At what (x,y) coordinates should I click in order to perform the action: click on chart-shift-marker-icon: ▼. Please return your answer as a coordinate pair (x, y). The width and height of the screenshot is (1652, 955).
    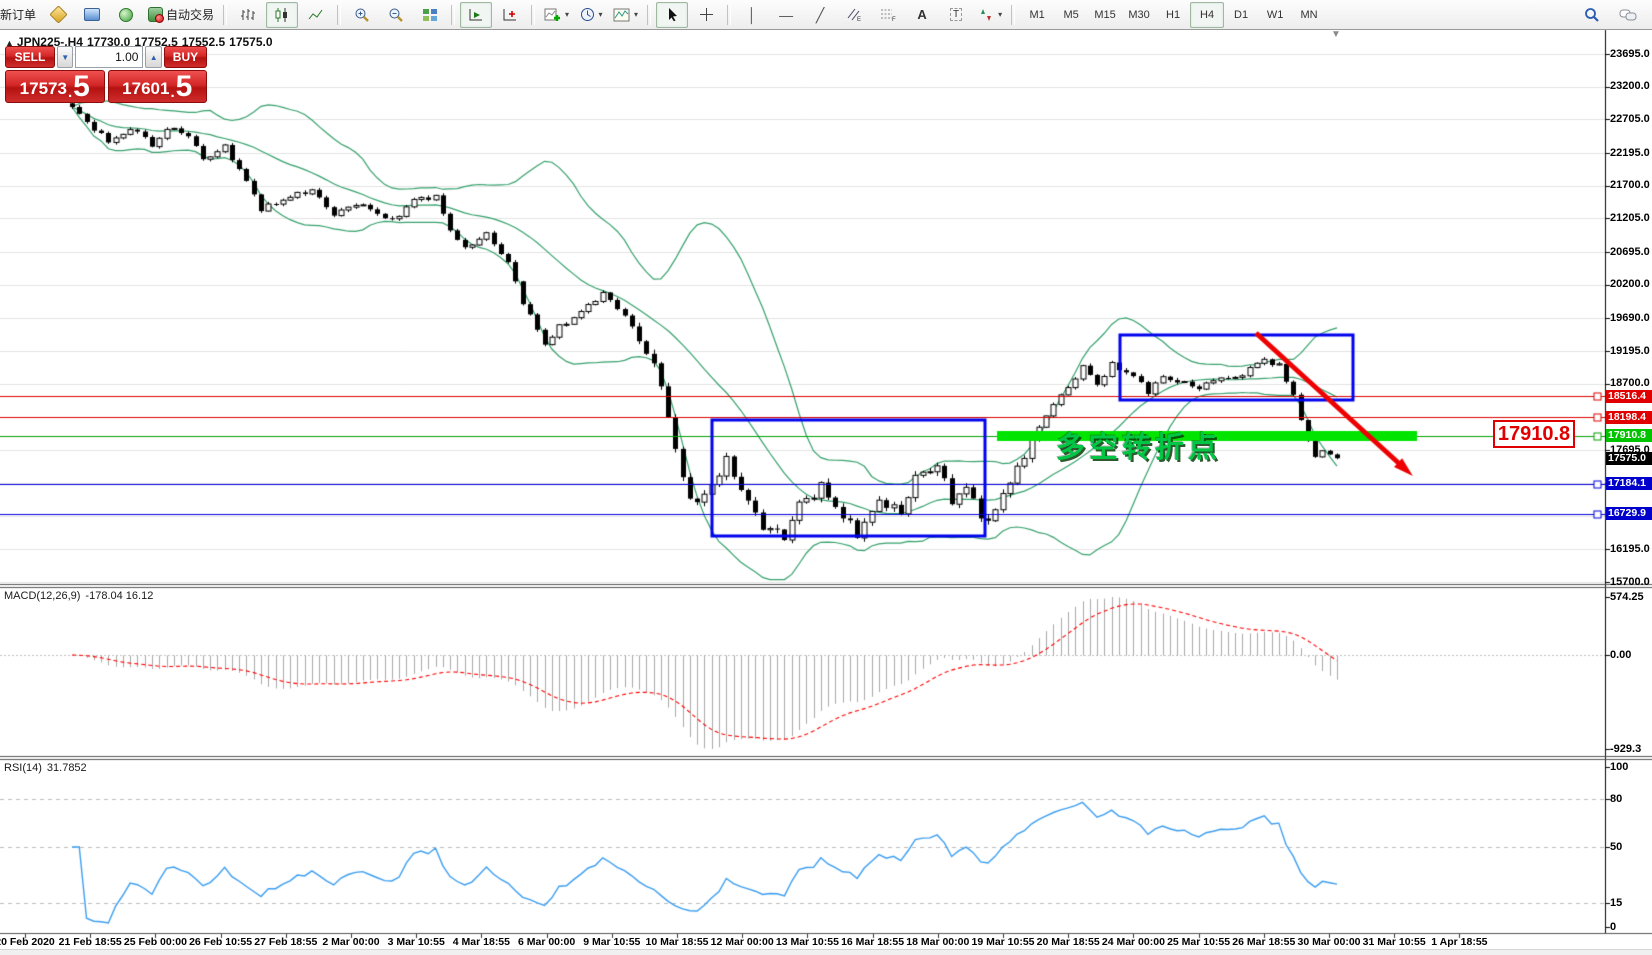
    Looking at the image, I should click on (1336, 34).